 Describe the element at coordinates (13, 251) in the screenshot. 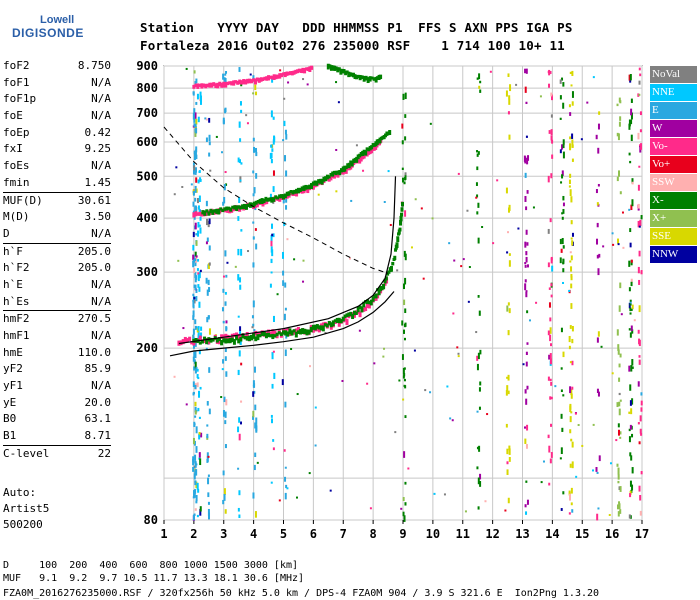

I see `param-label: h`F` at that location.